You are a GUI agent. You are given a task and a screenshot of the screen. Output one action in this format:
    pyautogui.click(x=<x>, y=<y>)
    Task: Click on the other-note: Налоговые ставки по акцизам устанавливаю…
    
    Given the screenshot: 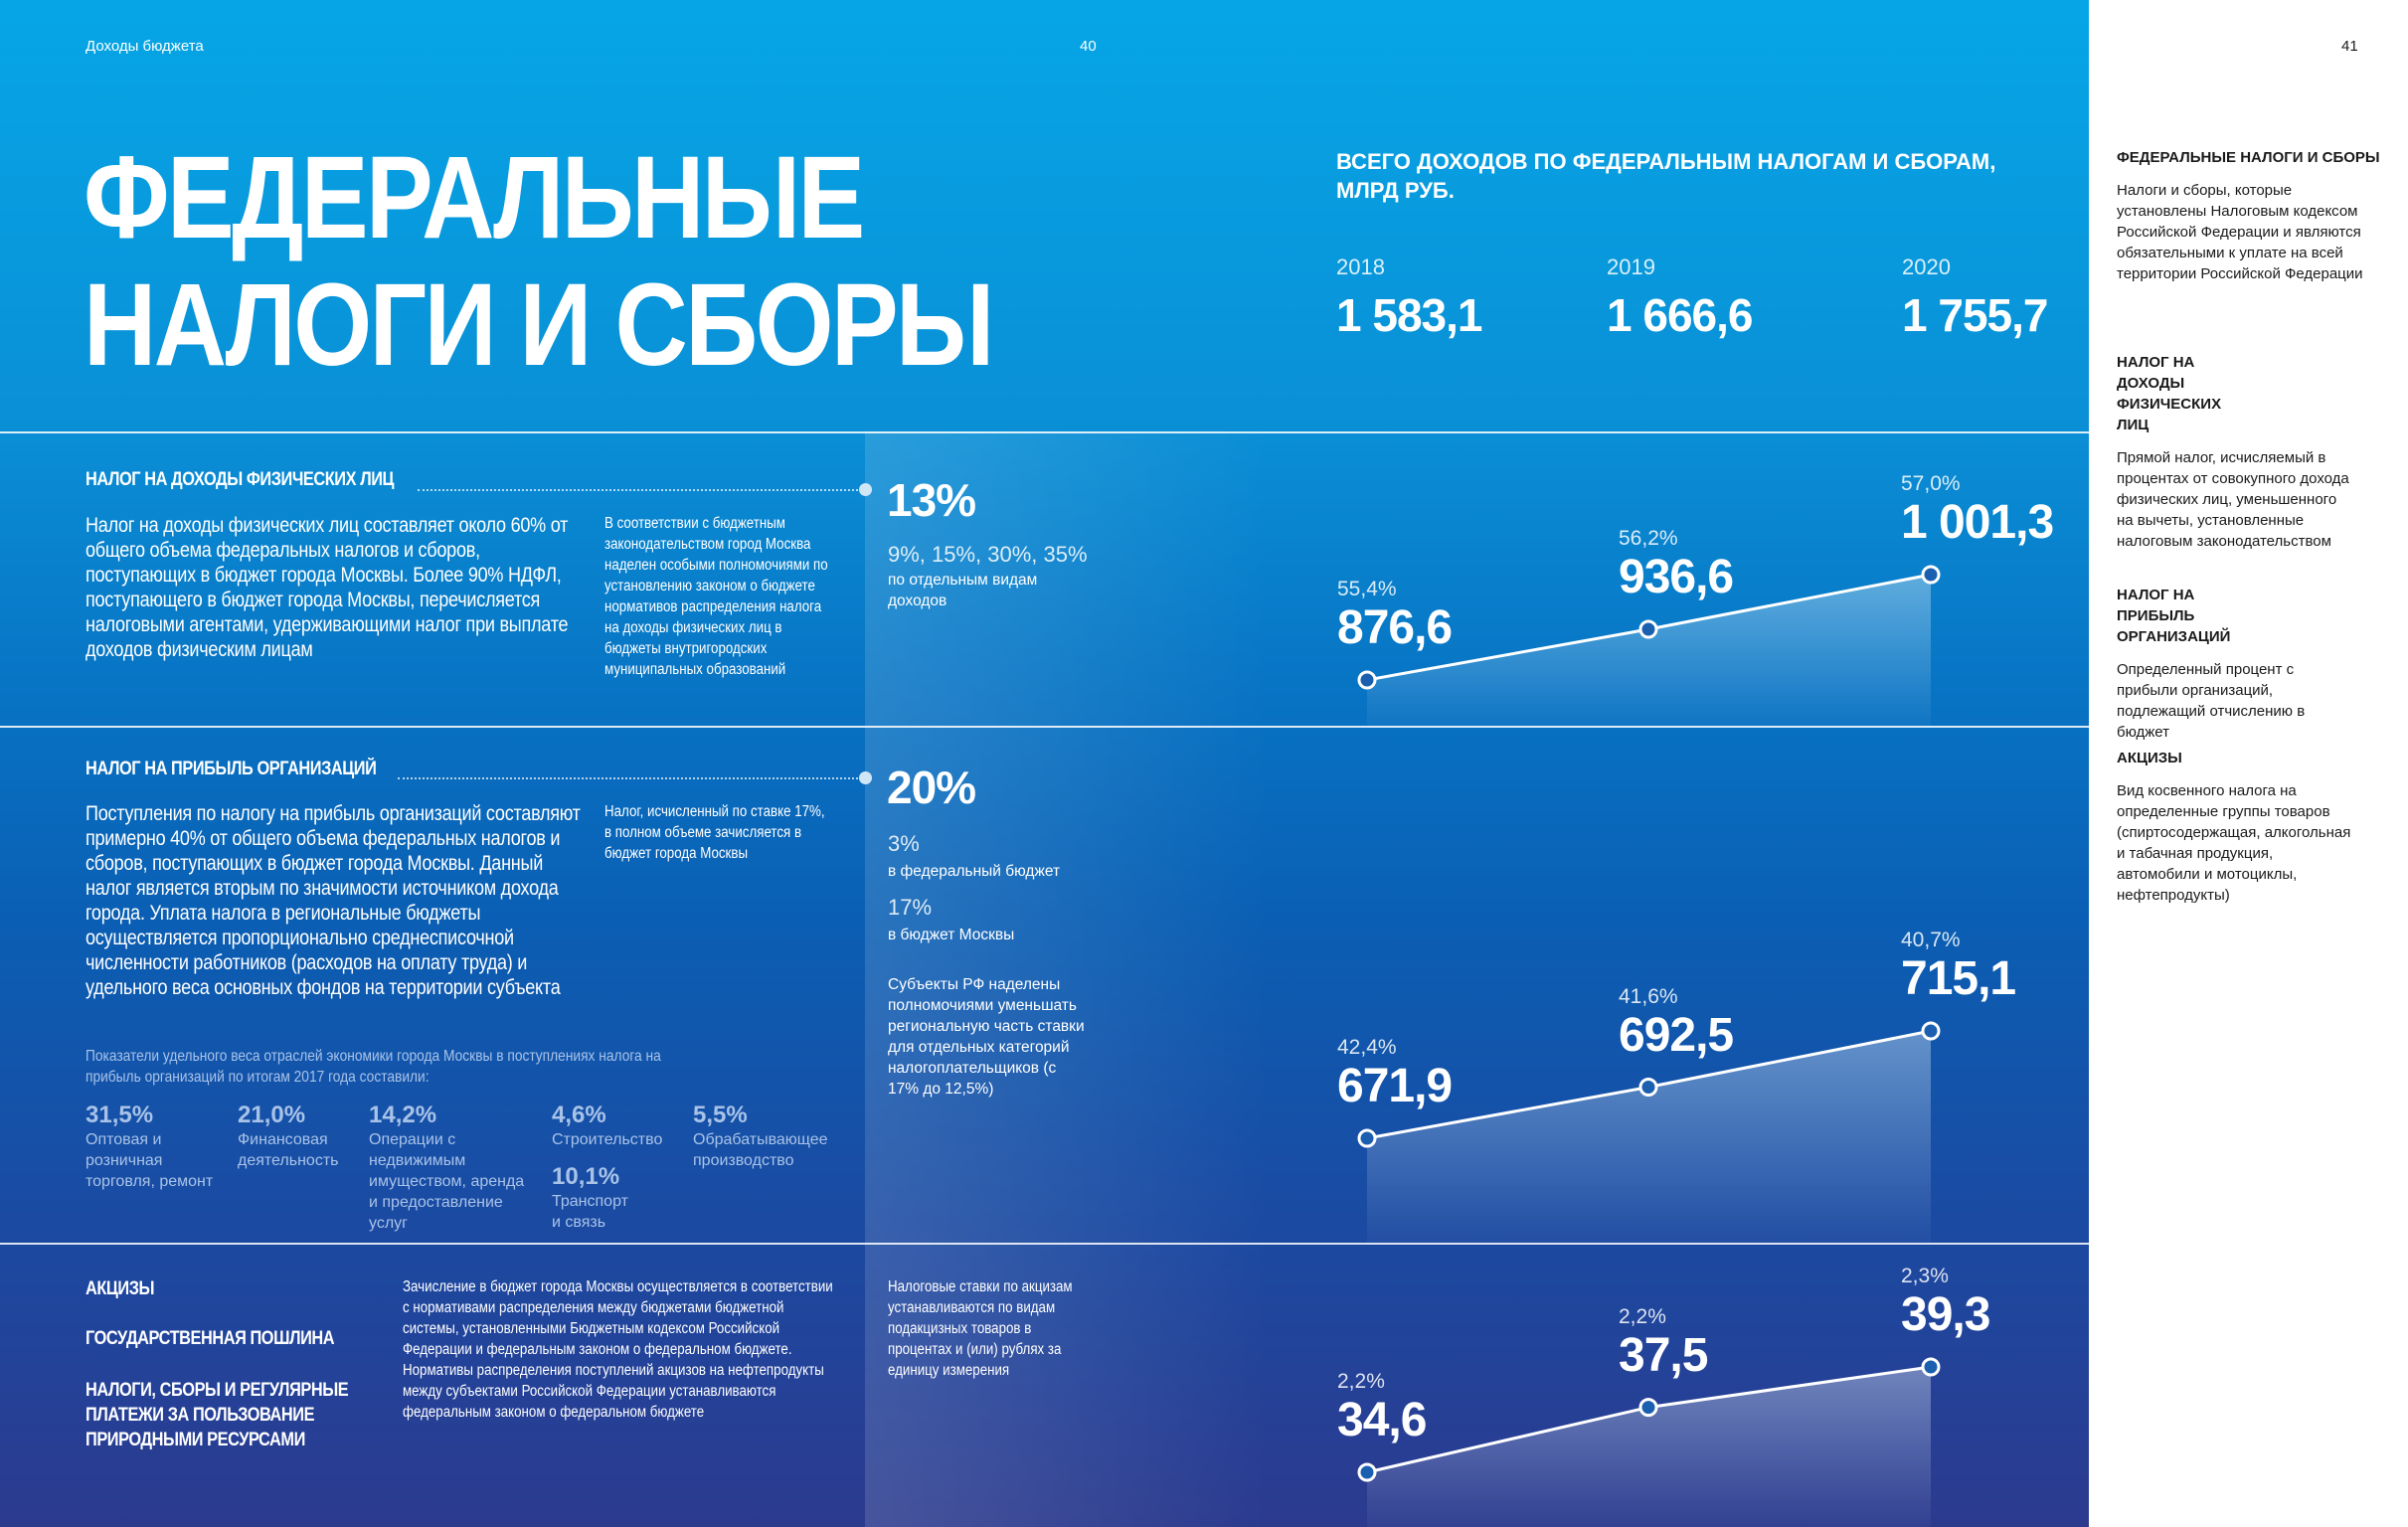 What is the action you would take?
    pyautogui.click(x=980, y=1328)
    